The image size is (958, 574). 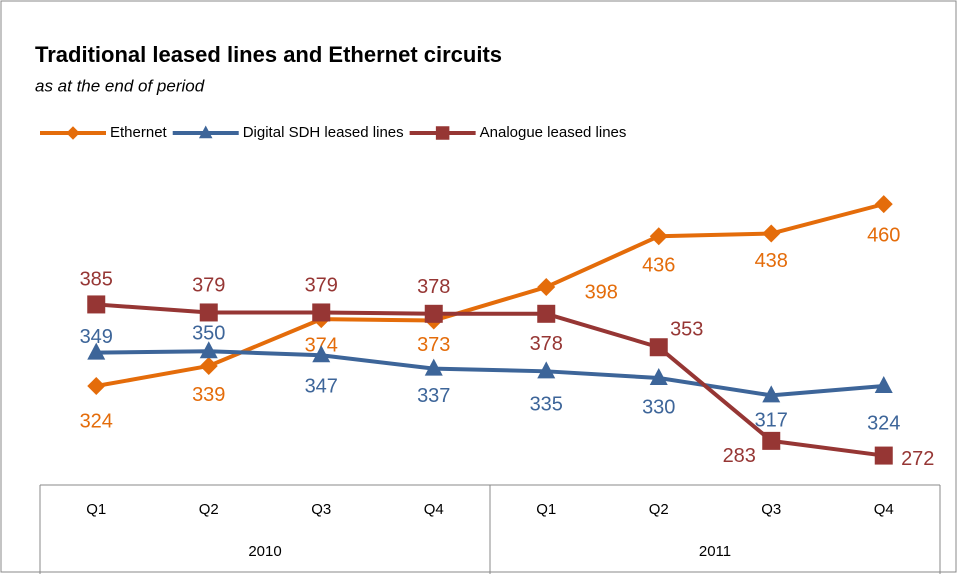 I want to click on chart-subtitle: as at the end of period, so click(x=120, y=85).